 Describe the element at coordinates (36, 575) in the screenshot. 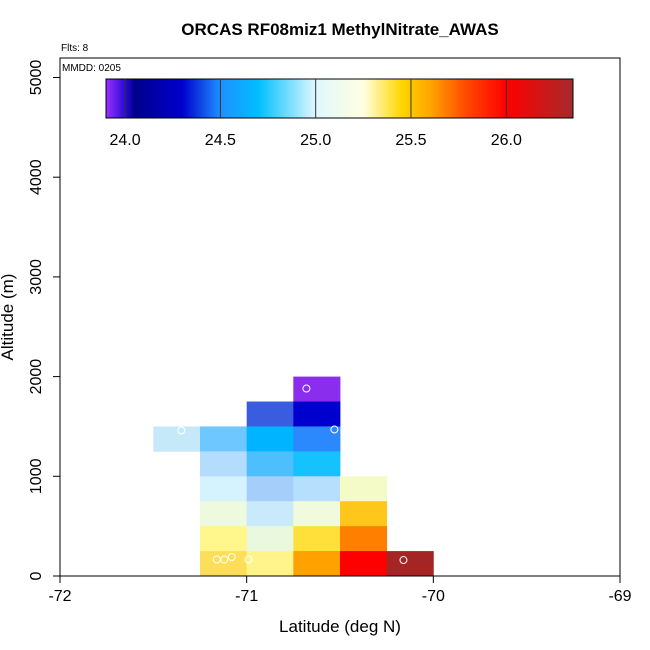

I see `y-tick-label-0: 0` at that location.